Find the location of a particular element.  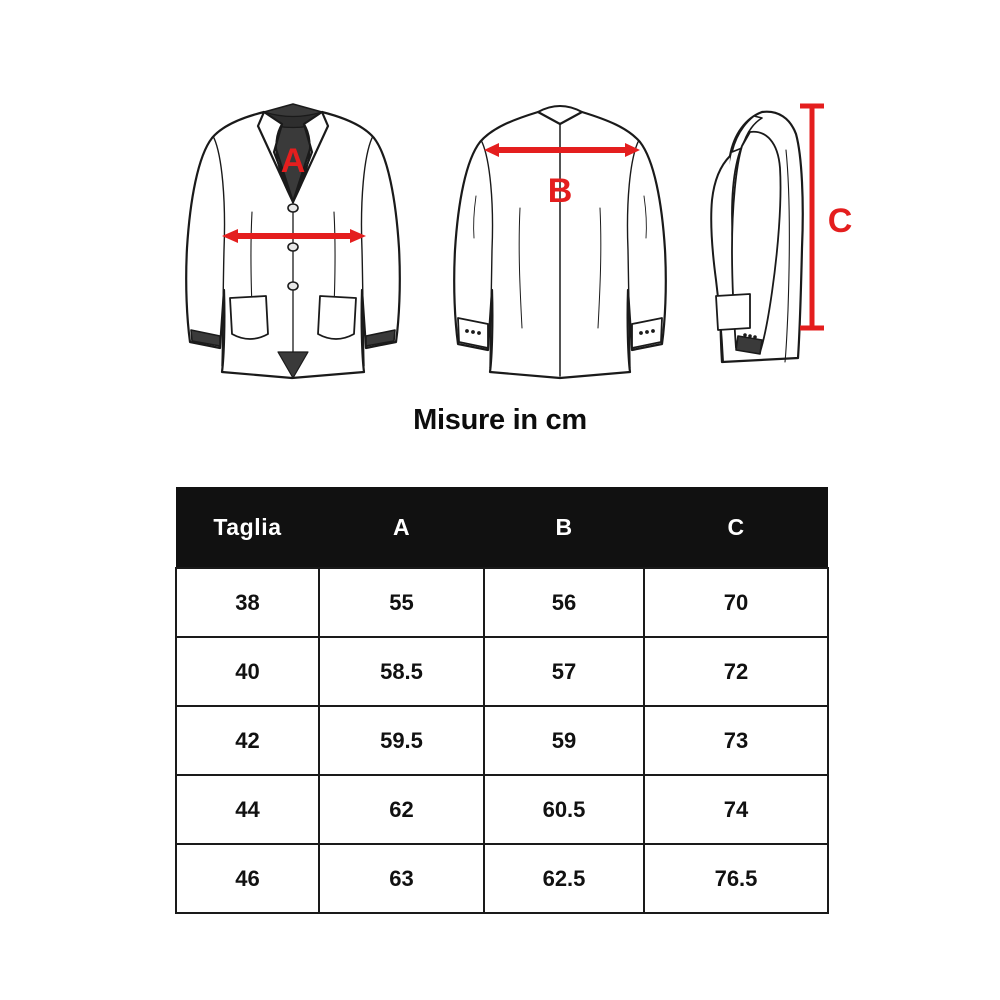

dart-left is located at coordinates (520, 268).